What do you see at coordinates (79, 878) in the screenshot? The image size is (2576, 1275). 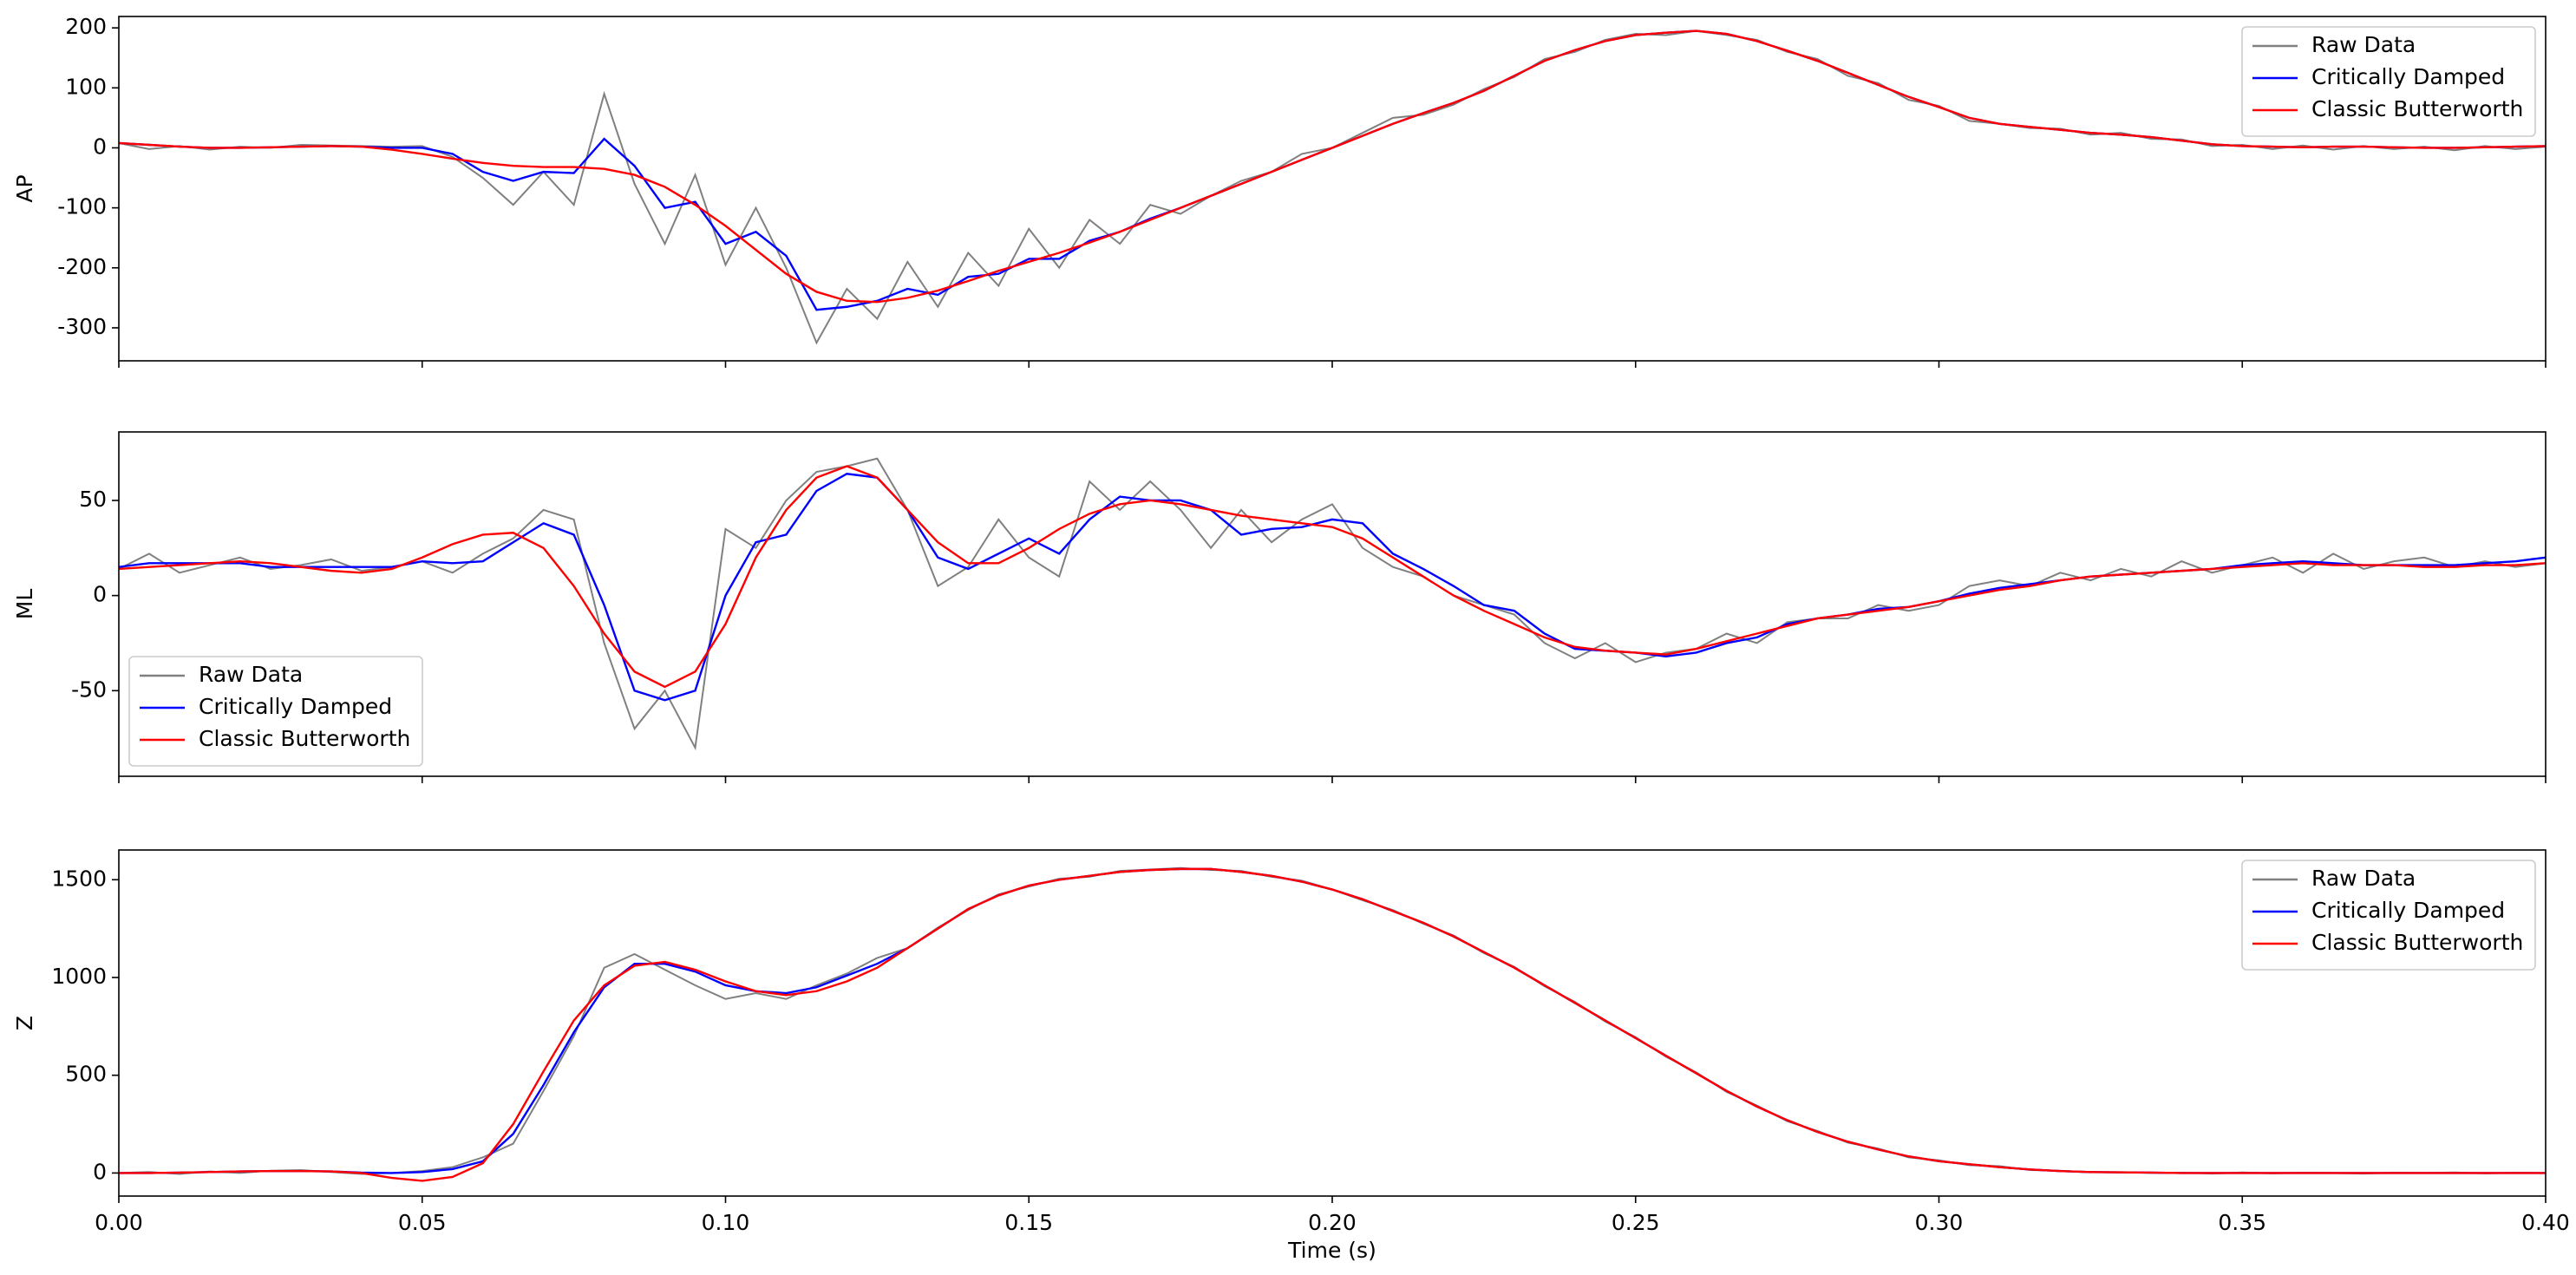 I see `y-tick-label: 1500` at bounding box center [79, 878].